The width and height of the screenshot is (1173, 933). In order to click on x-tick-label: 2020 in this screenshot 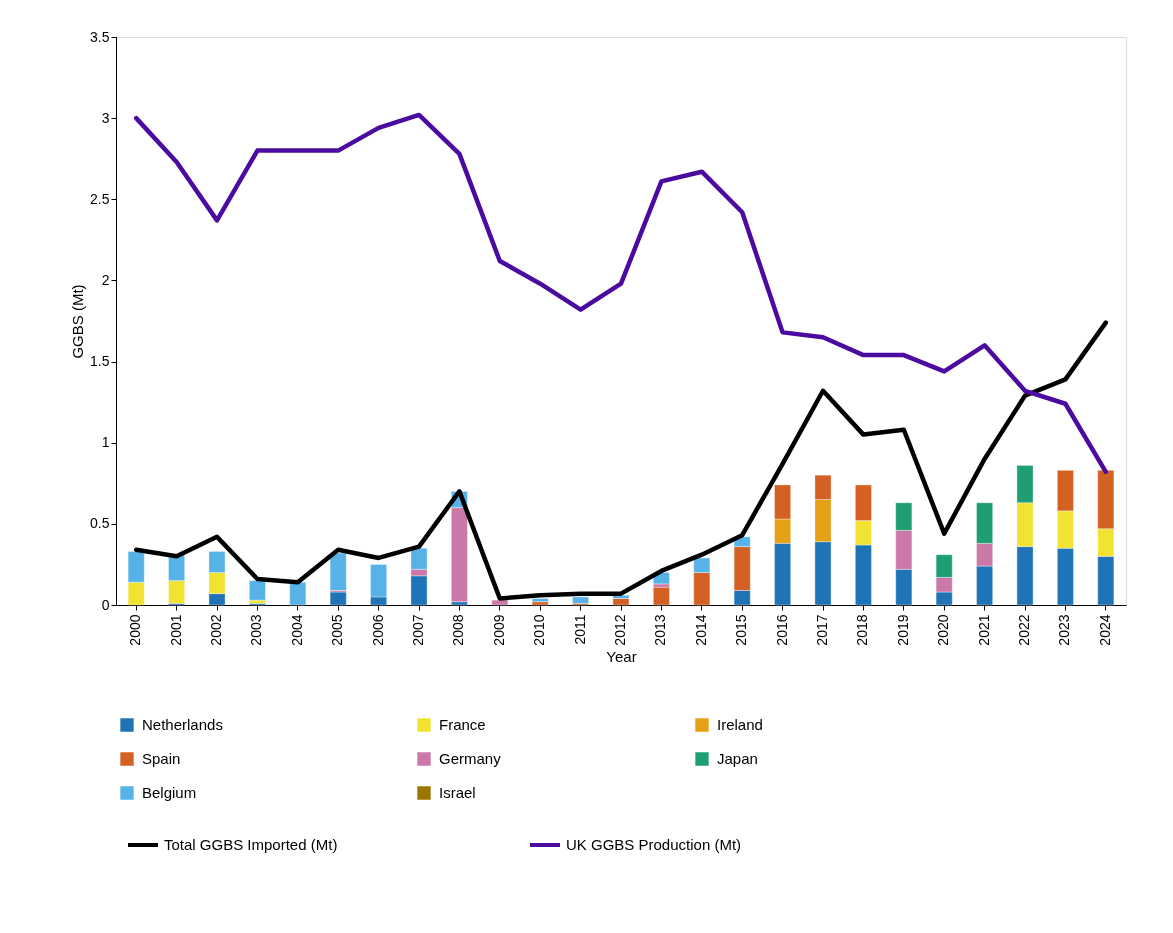, I will do `click(943, 630)`.